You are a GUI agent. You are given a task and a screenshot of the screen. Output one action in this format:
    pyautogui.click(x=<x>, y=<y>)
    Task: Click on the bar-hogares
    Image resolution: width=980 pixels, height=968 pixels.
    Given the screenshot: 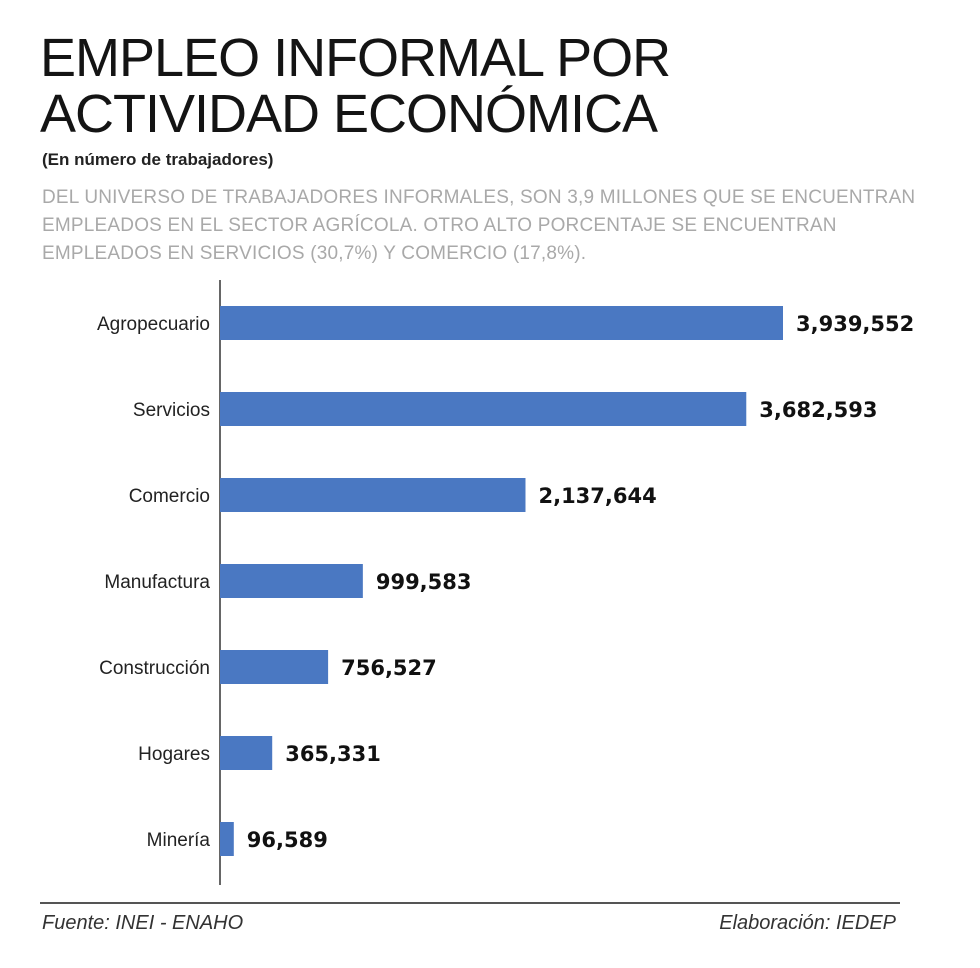 What is the action you would take?
    pyautogui.click(x=246, y=753)
    